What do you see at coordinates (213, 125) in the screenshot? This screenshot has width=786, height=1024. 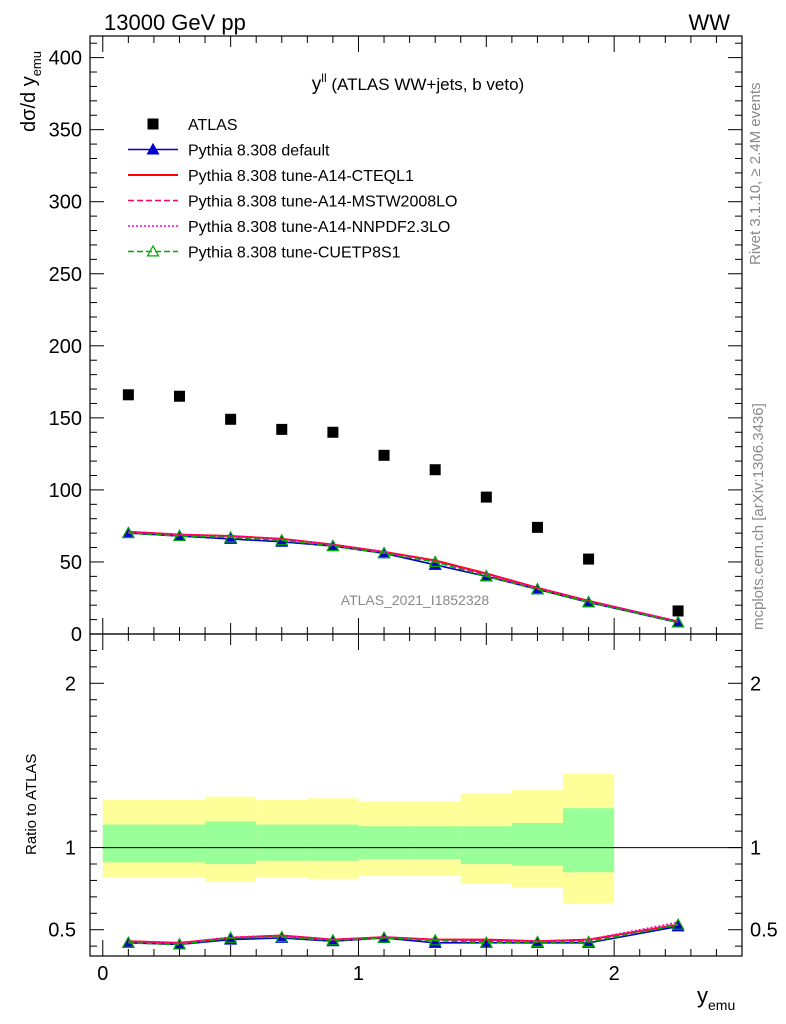 I see `legend-label: ATLAS` at bounding box center [213, 125].